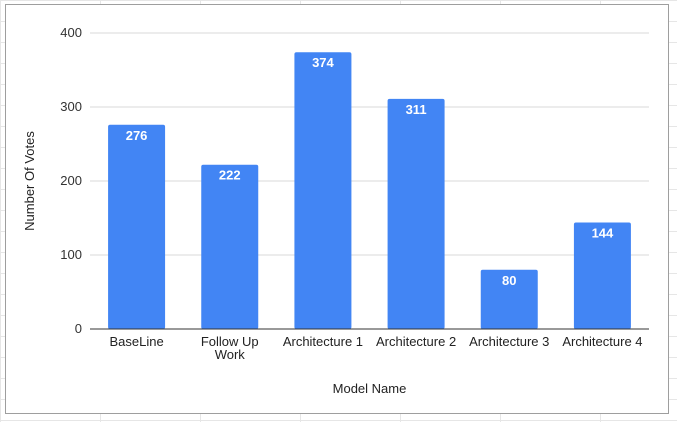  I want to click on x-tick-label: Architecture 2, so click(416, 341).